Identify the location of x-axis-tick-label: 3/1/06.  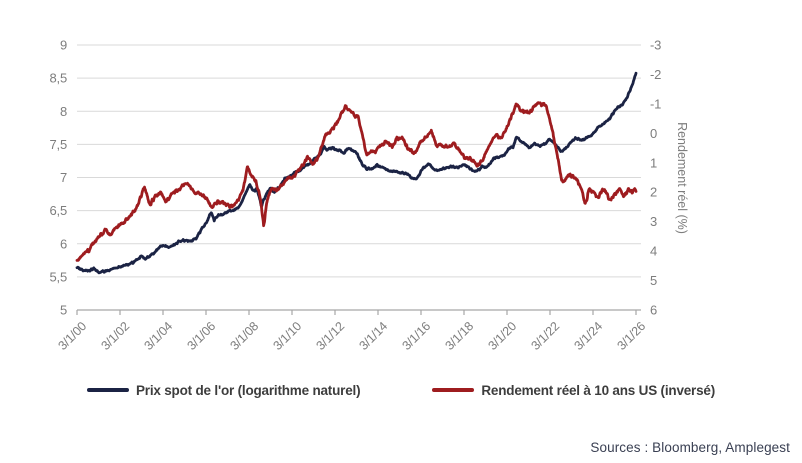
(201, 336).